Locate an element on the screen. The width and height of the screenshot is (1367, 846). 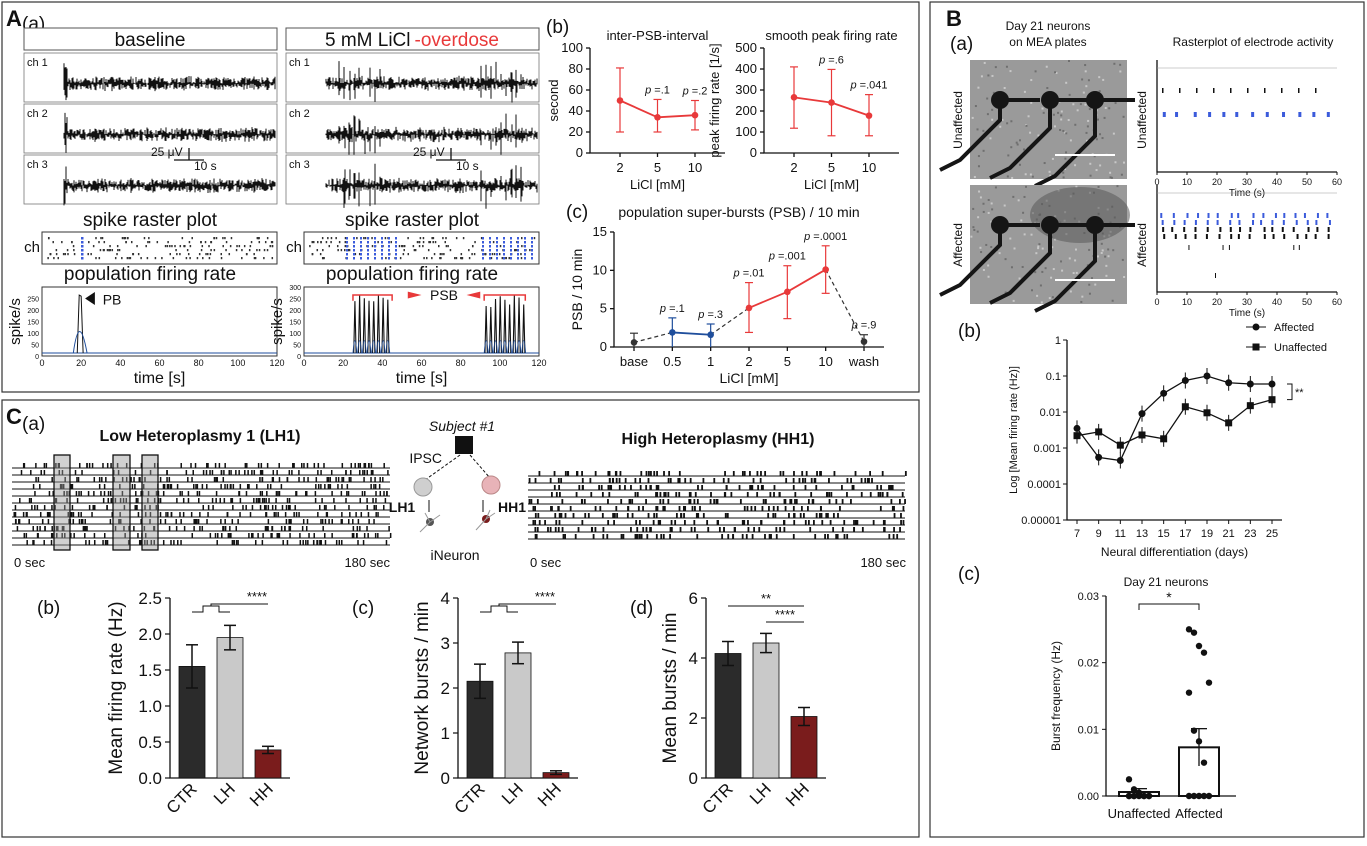
raster-xtick: 20 is located at coordinates (1217, 302).